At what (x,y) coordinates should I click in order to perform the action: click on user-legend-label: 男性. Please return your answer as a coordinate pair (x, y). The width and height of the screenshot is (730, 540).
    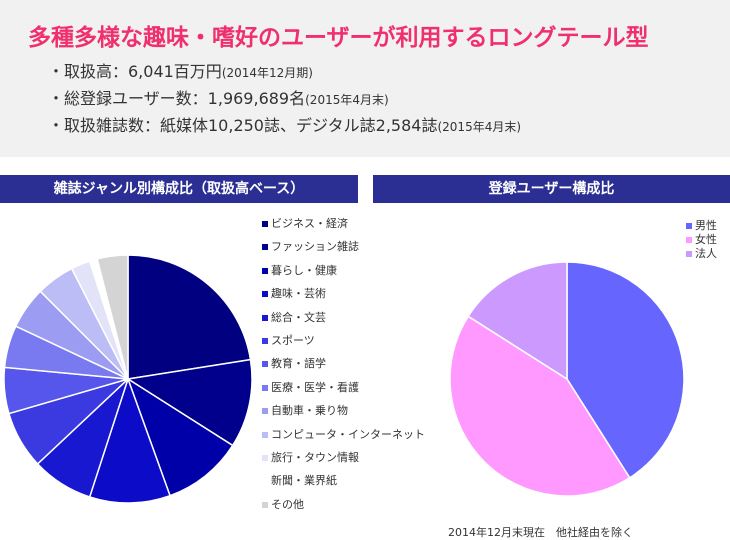
    Looking at the image, I should click on (706, 225).